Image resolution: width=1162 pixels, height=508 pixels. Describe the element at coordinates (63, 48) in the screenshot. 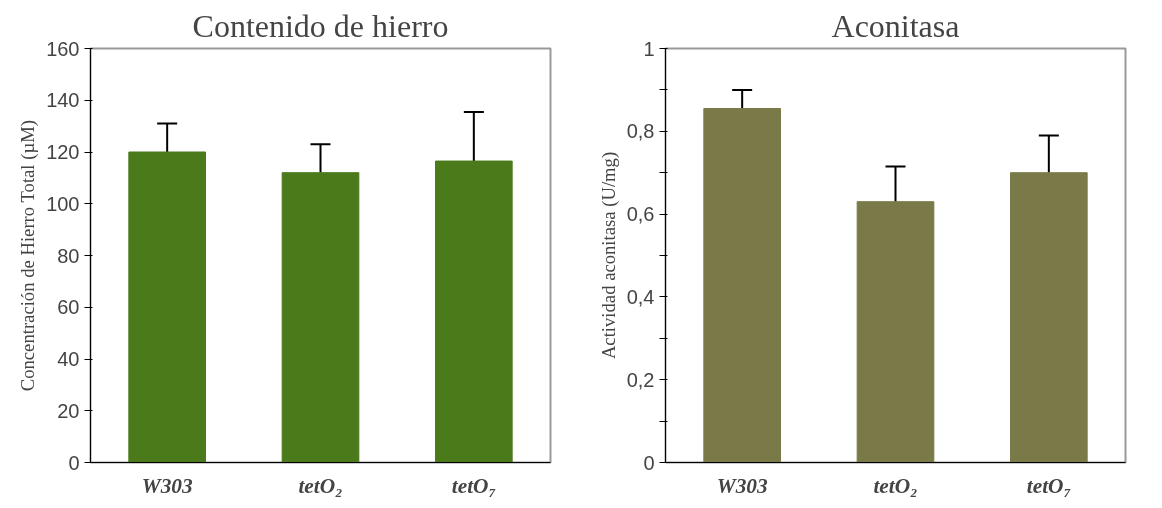

I see `y-tick-label: 160` at that location.